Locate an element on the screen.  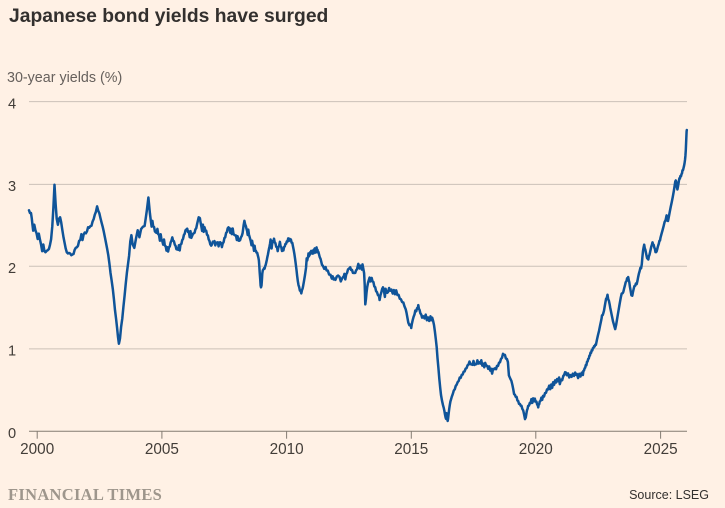
svg-text: 0 is located at coordinates (12, 434).